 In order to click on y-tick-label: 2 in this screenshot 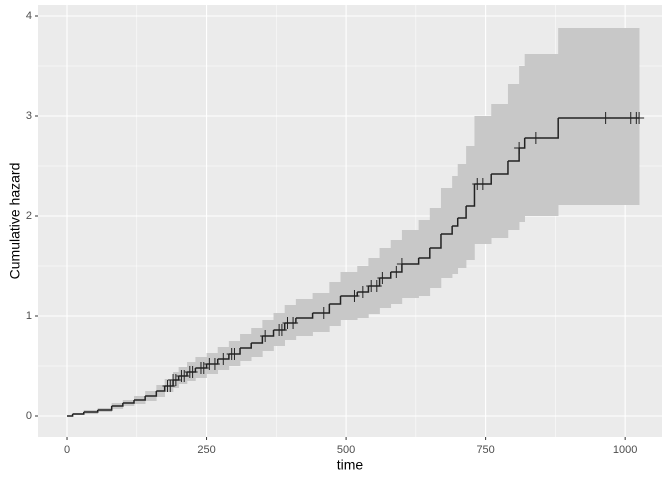, I will do `click(29, 216)`.